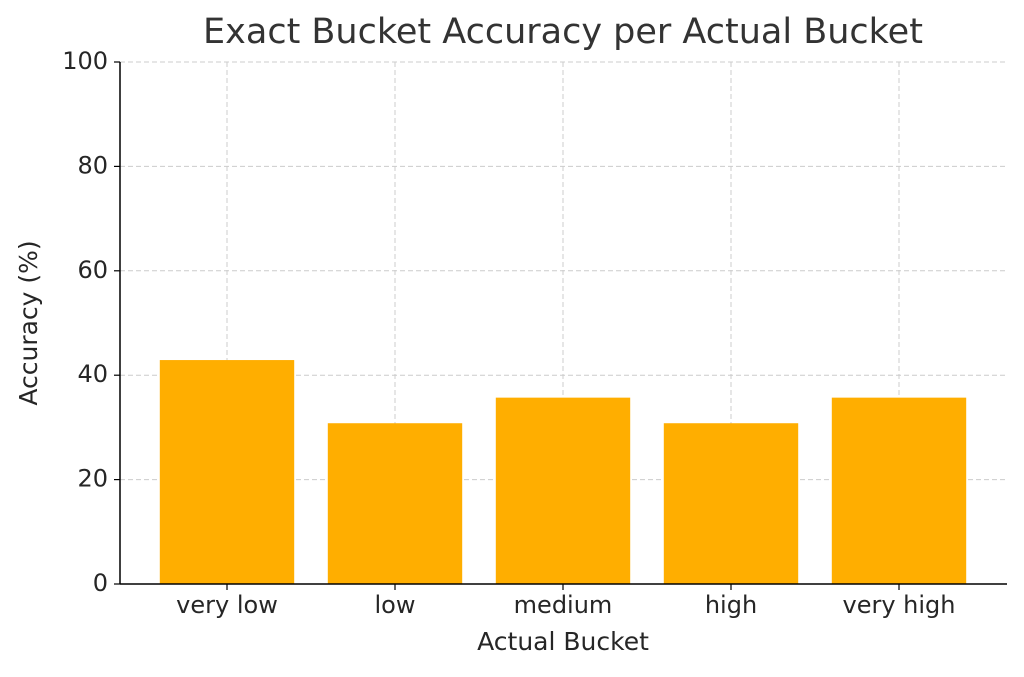 This screenshot has height=677, width=1024. Describe the element at coordinates (100, 583) in the screenshot. I see `y-tick-label: 0` at that location.